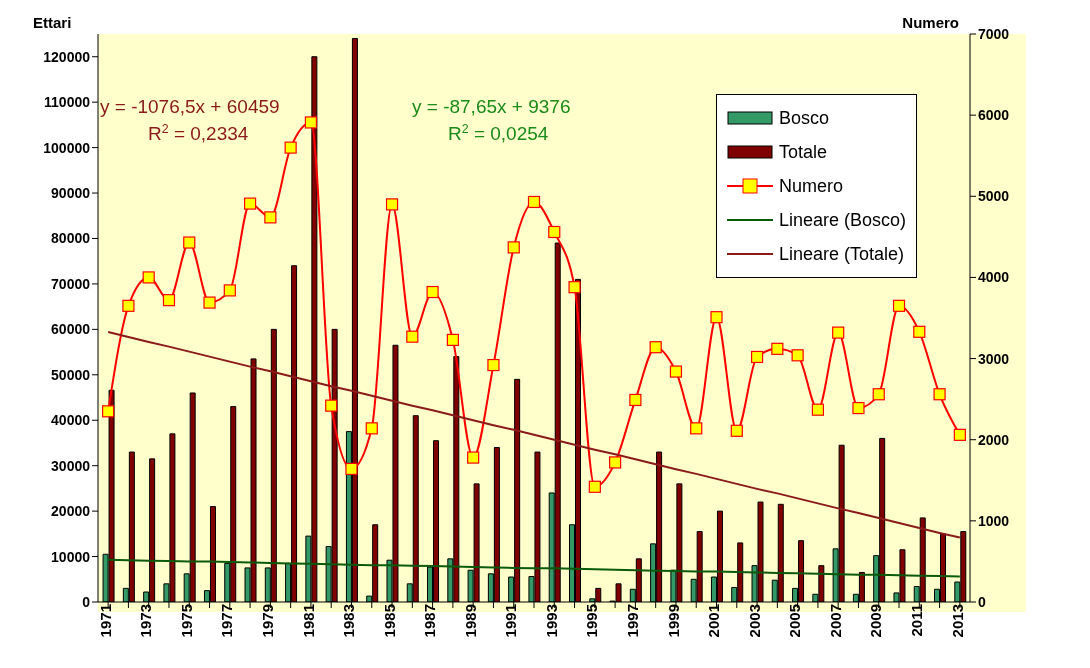 The image size is (1090, 668). Describe the element at coordinates (227, 621) in the screenshot. I see `x-tick-label: 1977` at that location.